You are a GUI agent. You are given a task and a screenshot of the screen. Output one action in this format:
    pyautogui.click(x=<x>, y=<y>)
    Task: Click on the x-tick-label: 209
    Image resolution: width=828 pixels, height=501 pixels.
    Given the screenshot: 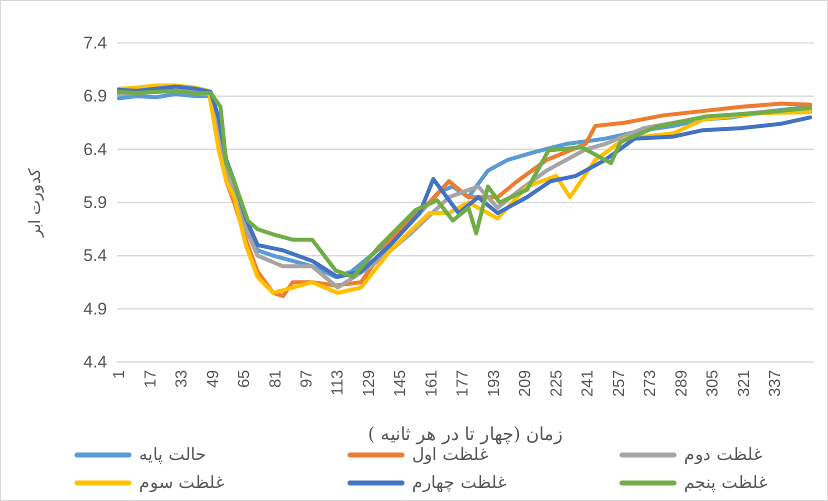 What is the action you would take?
    pyautogui.click(x=525, y=383)
    